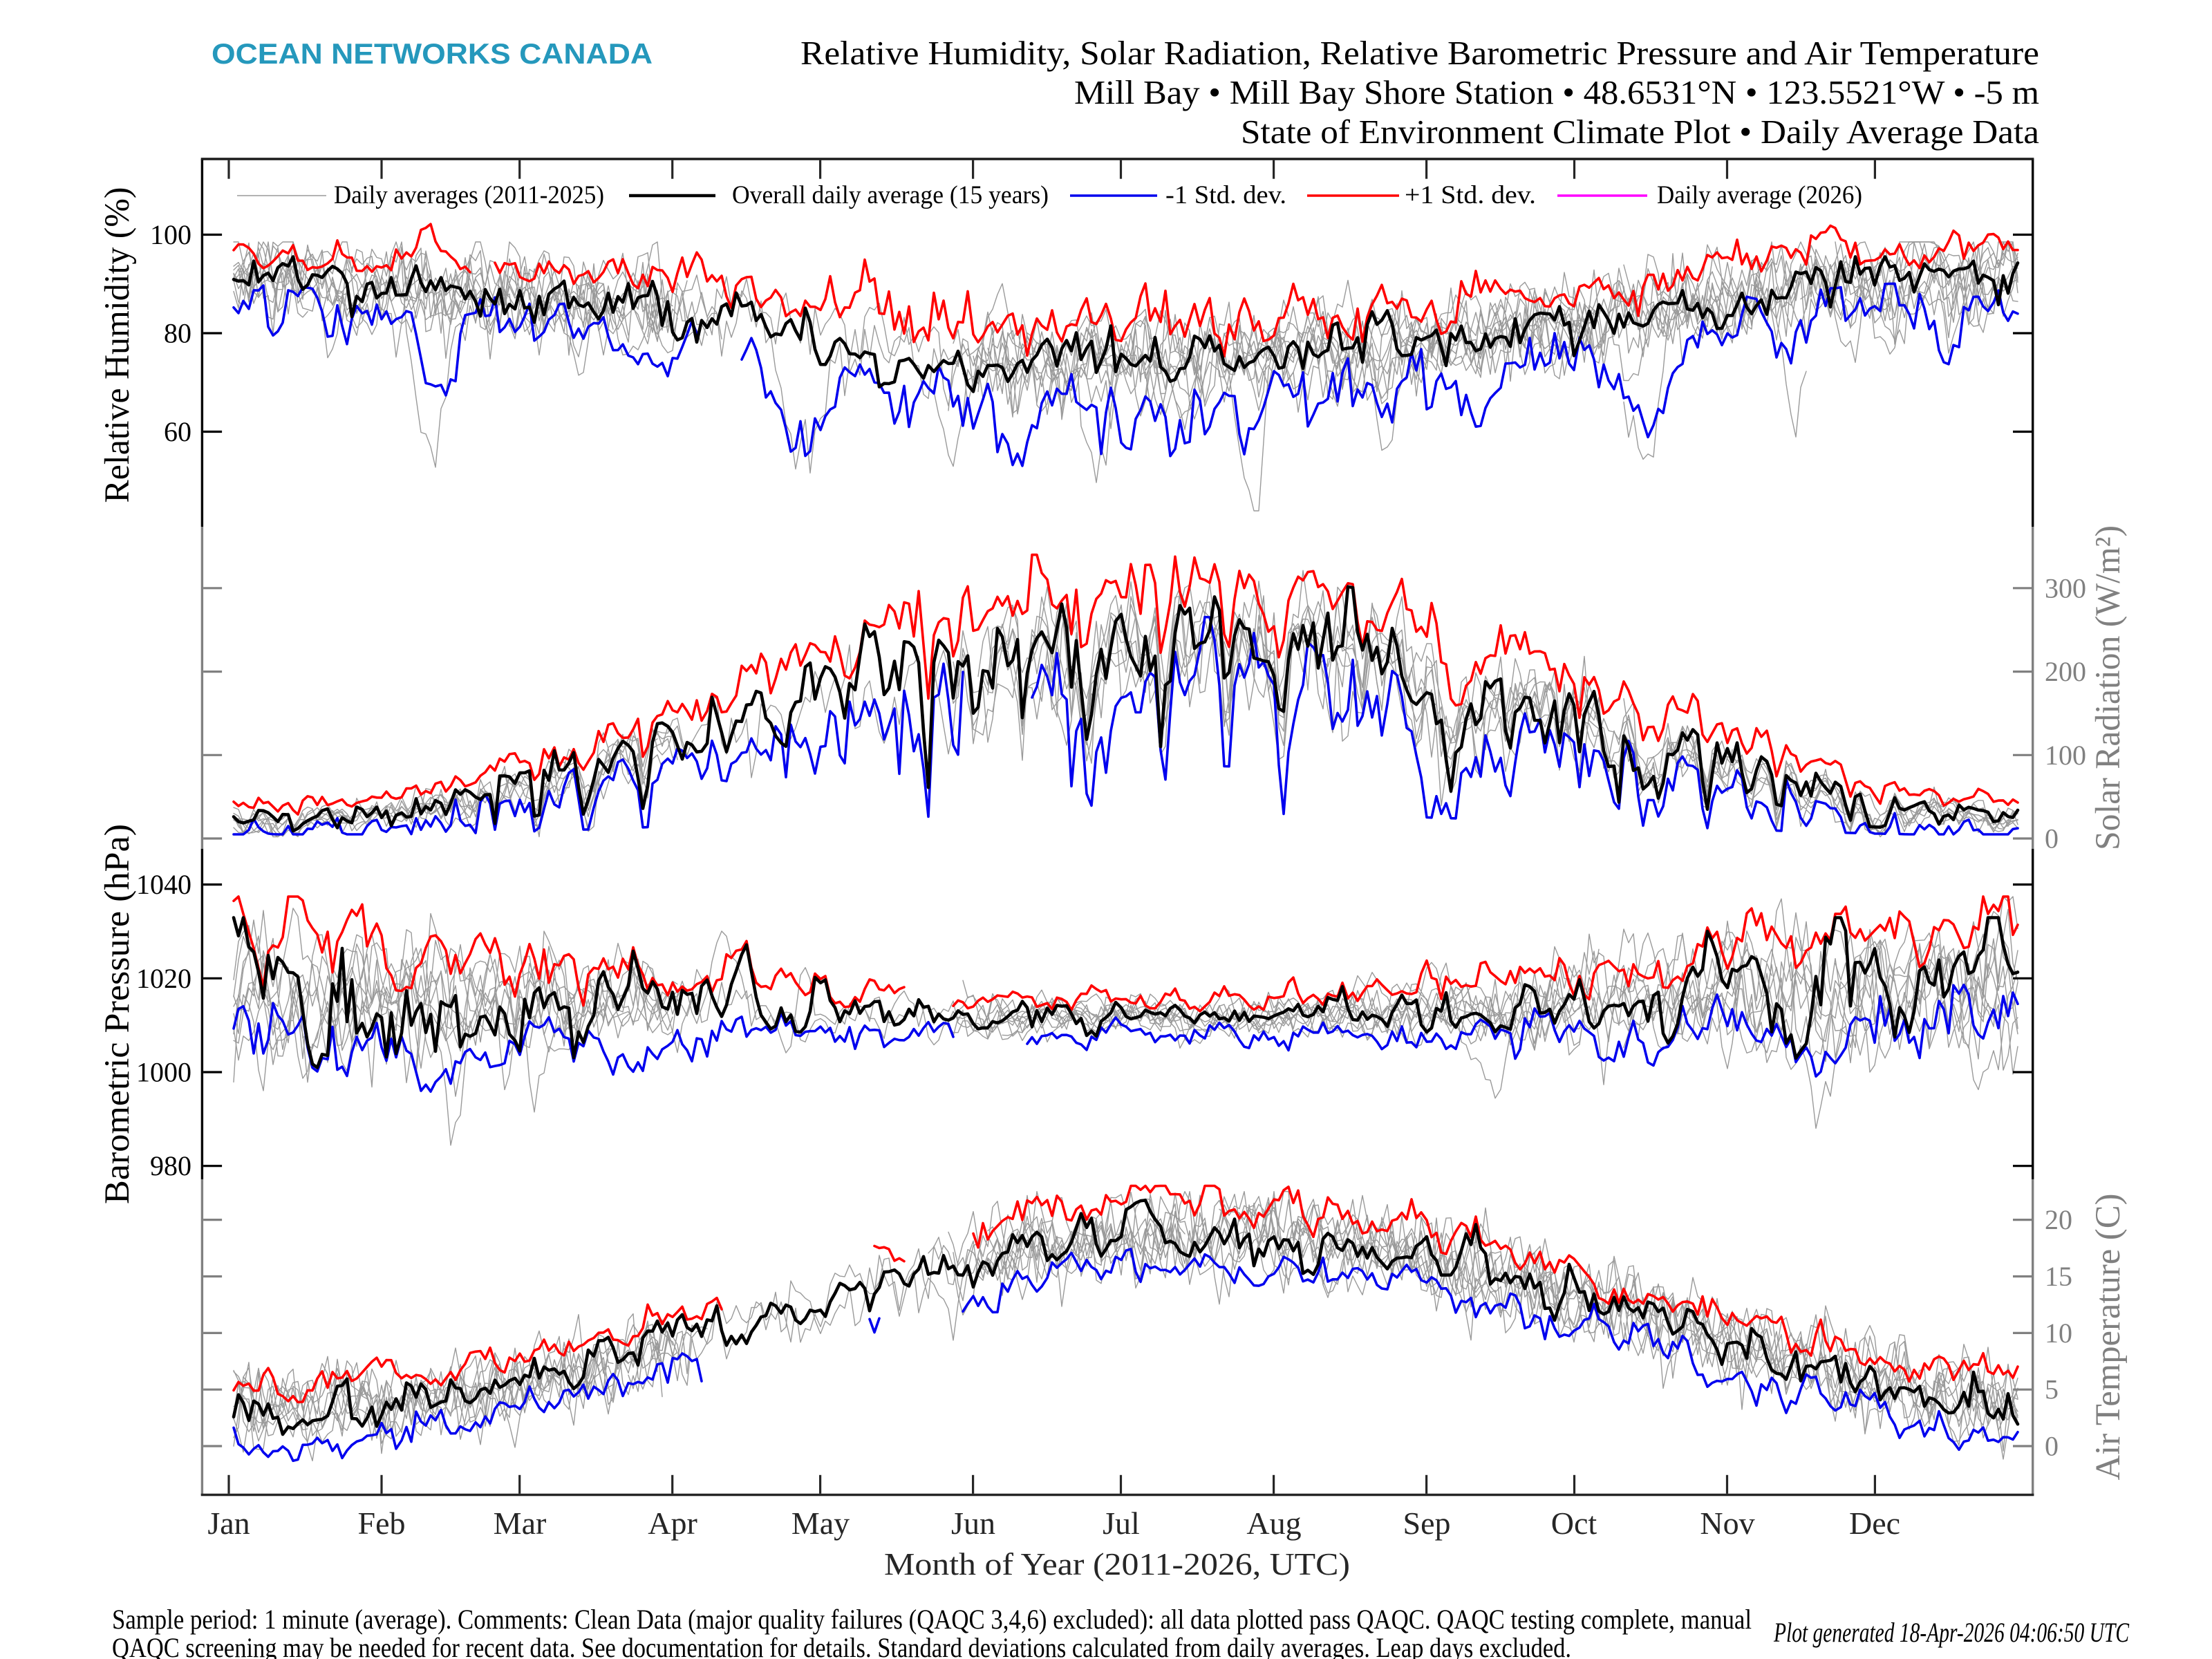  I want to click on svg-text: 200, so click(2065, 671).